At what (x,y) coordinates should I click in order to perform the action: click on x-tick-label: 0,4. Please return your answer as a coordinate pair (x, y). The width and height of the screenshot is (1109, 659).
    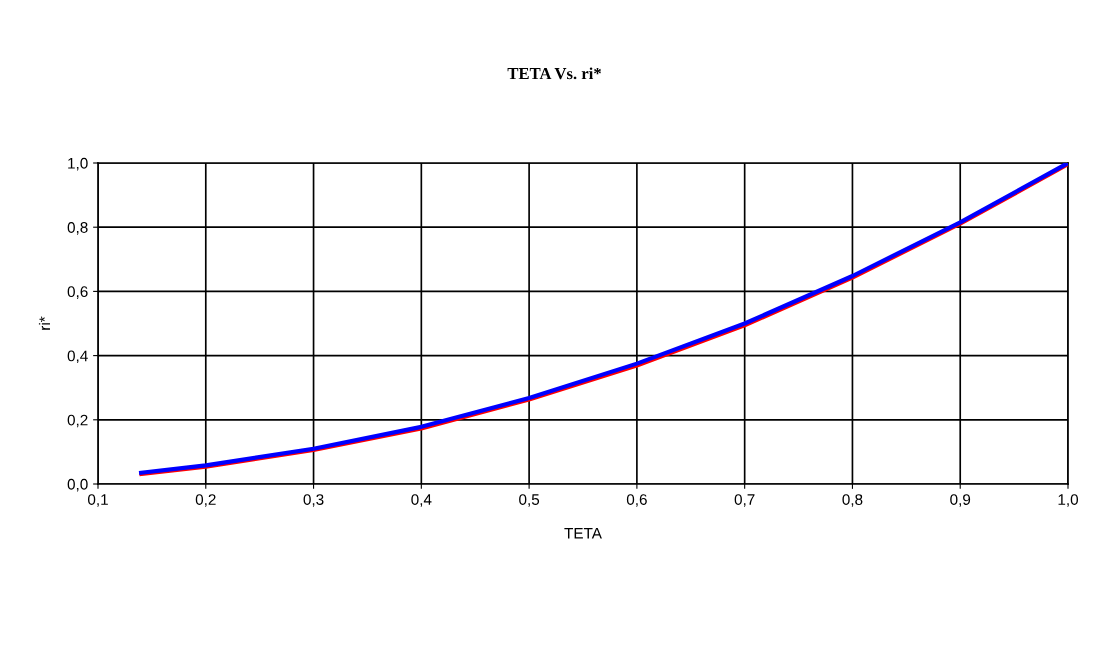
    Looking at the image, I should click on (421, 500).